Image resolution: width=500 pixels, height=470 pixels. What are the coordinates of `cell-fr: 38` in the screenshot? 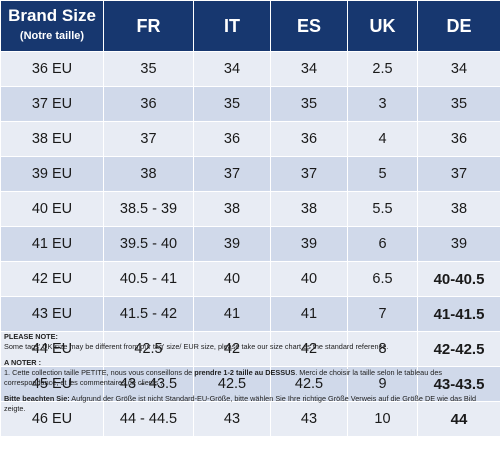 It's located at (148, 174).